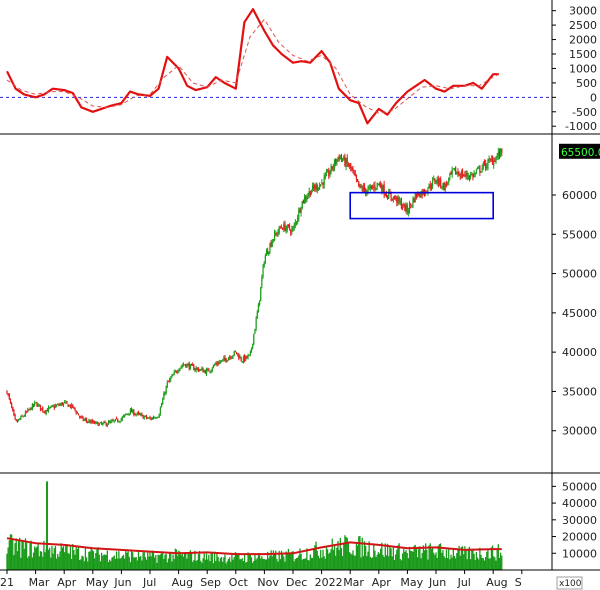  Describe the element at coordinates (579, 486) in the screenshot. I see `volume-axis-tick-label: 50000` at that location.